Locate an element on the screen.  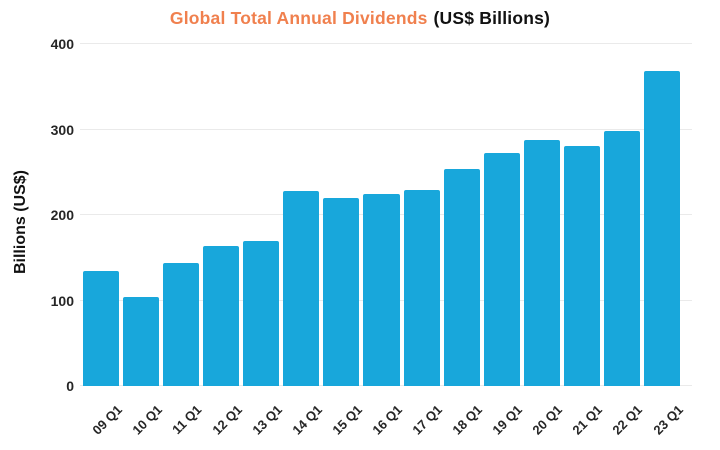
y-tick-300: 300 is located at coordinates (62, 129).